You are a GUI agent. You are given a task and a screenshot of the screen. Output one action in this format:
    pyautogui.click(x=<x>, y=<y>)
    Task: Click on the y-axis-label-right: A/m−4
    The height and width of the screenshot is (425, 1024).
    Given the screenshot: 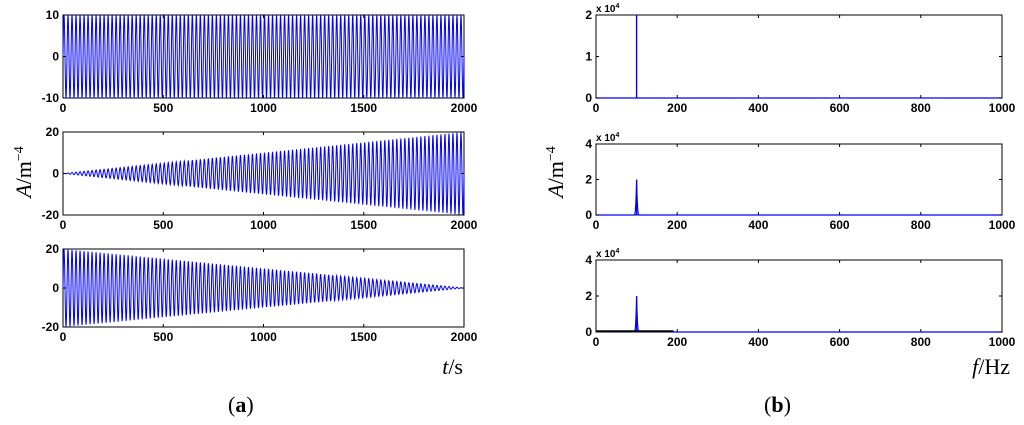 What is the action you would take?
    pyautogui.click(x=555, y=173)
    